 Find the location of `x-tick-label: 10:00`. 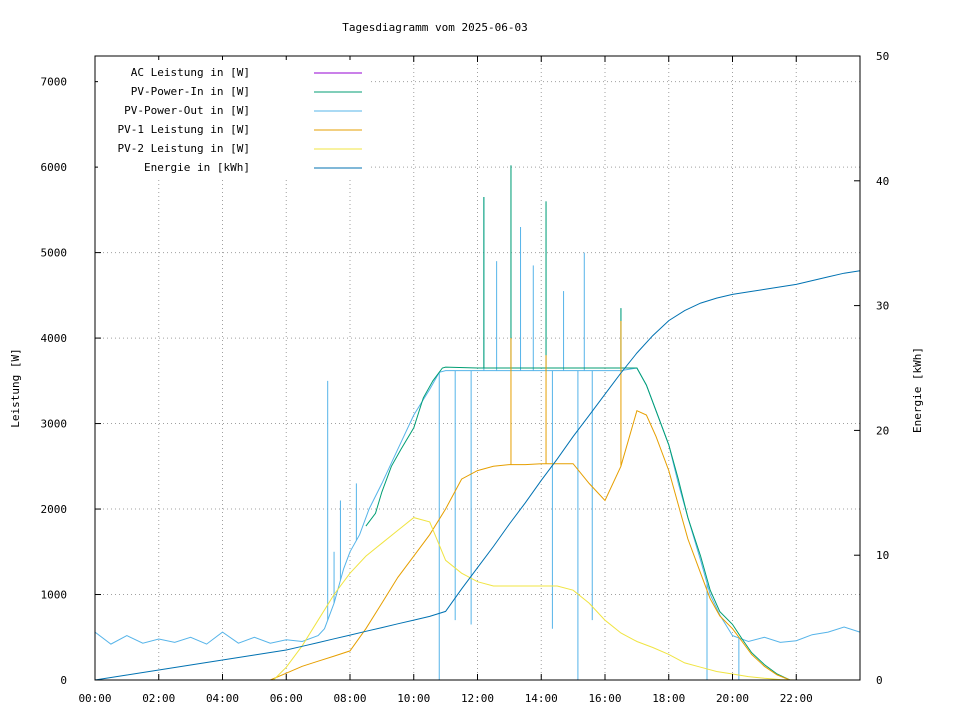

x-tick-label: 10:00 is located at coordinates (413, 698).